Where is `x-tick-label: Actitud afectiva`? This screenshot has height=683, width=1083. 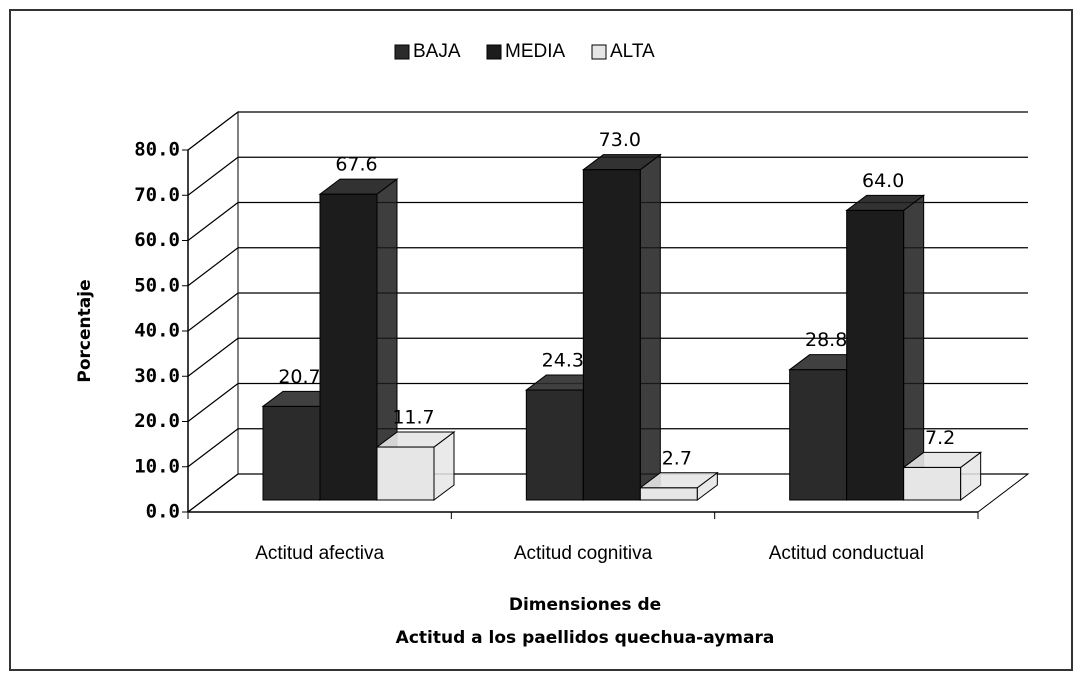 x-tick-label: Actitud afectiva is located at coordinates (319, 553).